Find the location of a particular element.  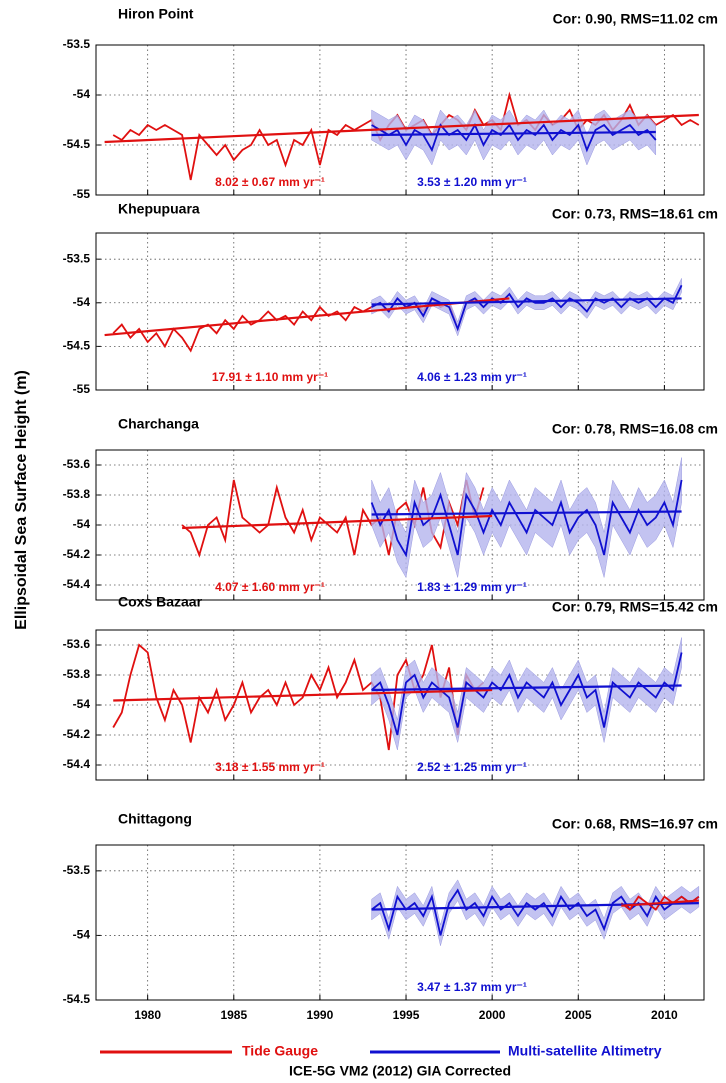

x-tick-label: 2005 is located at coordinates (578, 1015).